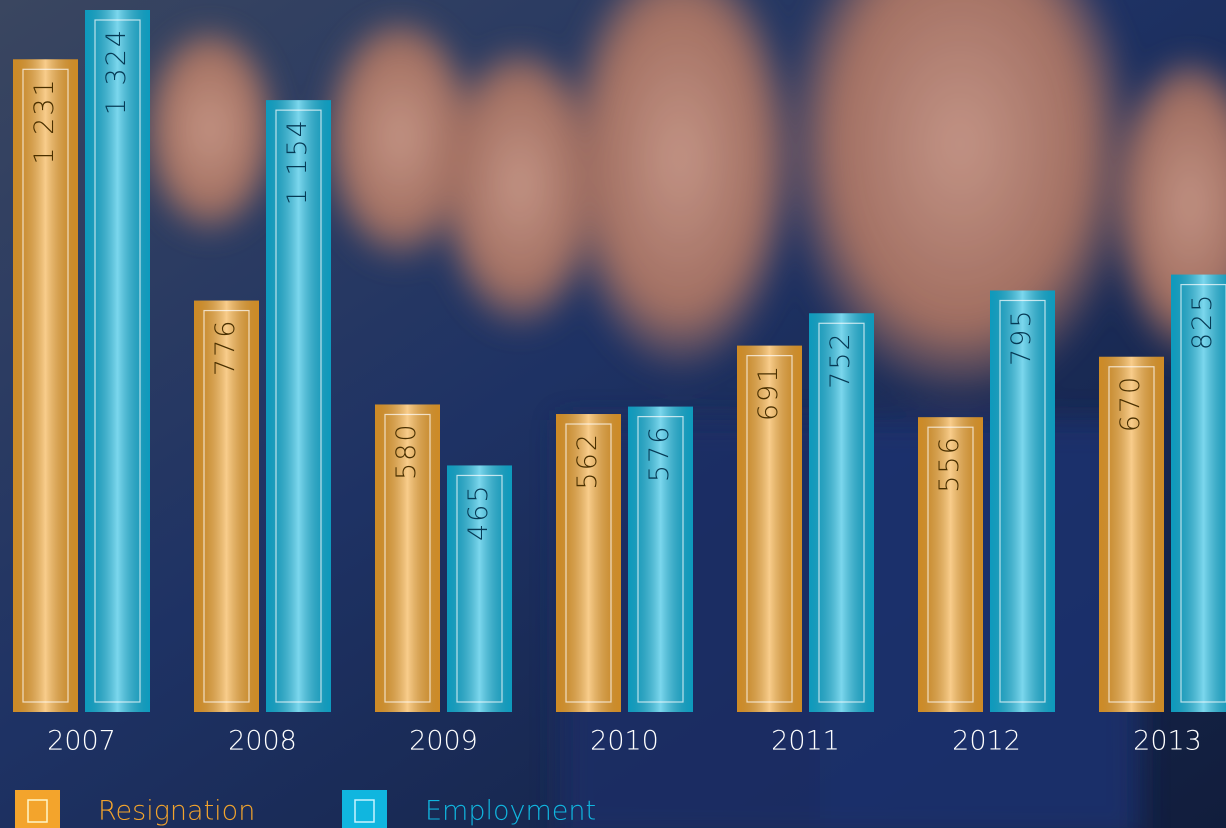  Describe the element at coordinates (443, 741) in the screenshot. I see `x-tick-label: 2009` at that location.